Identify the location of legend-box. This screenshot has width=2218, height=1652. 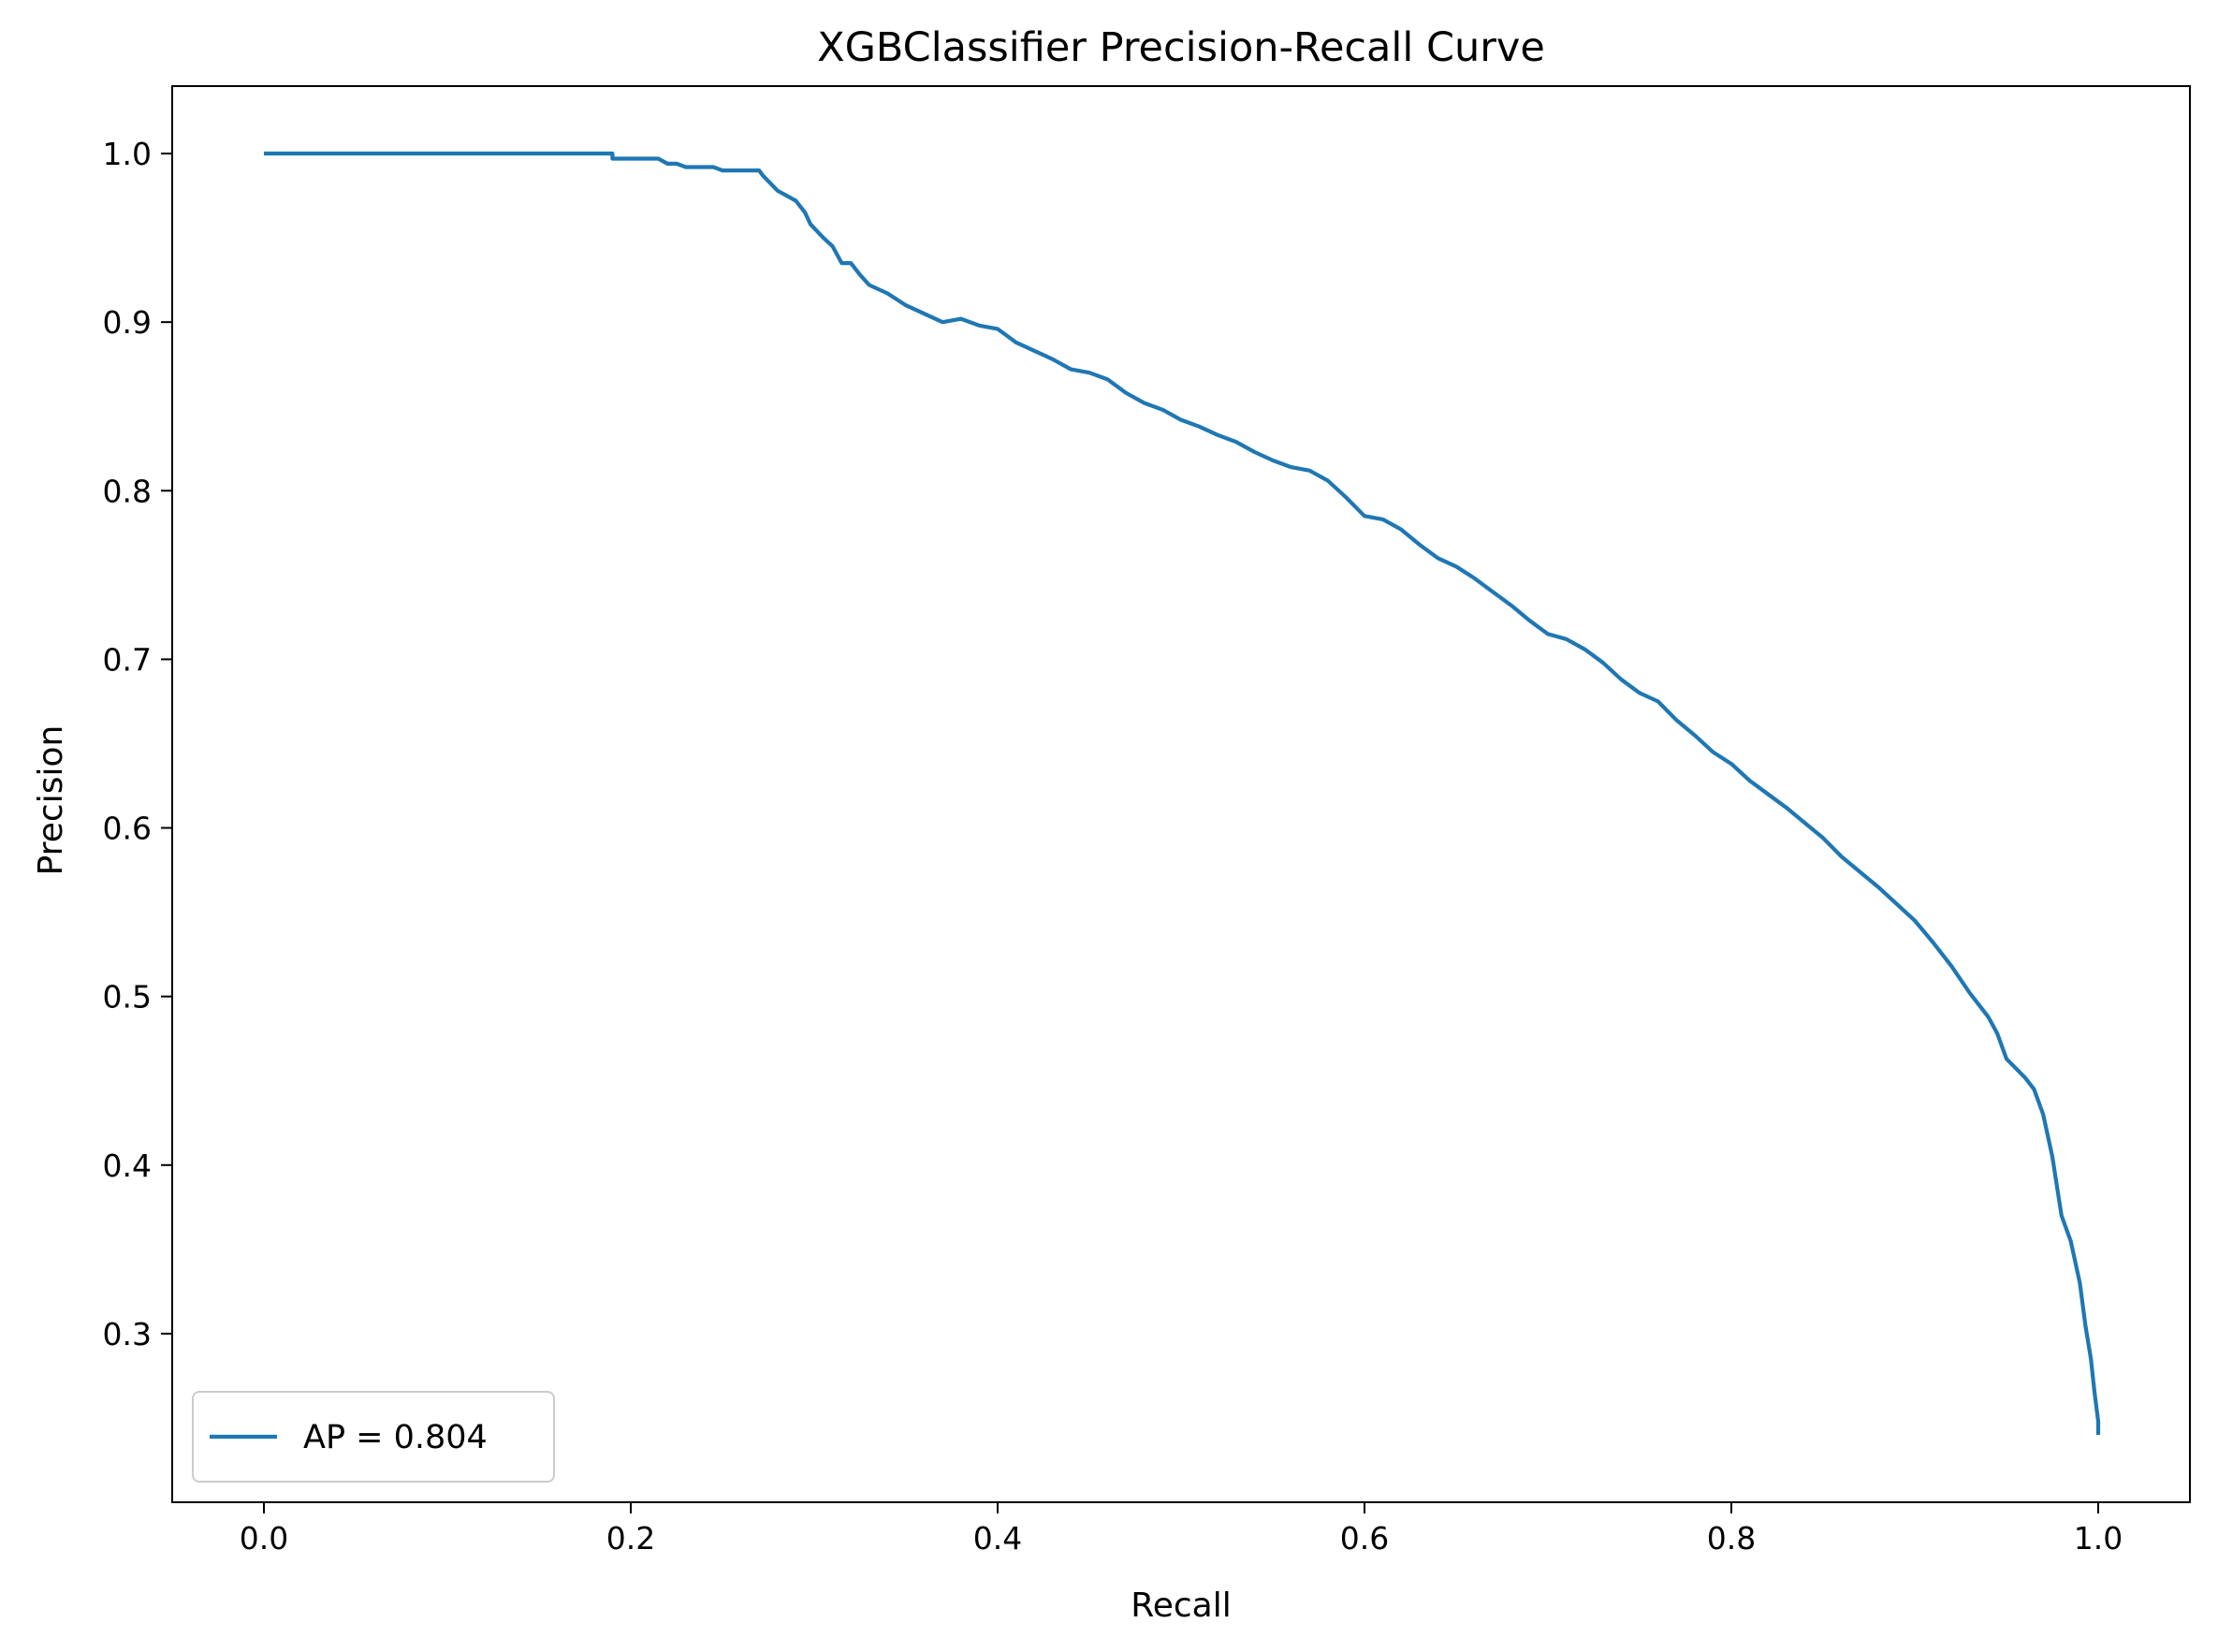
(374, 1437).